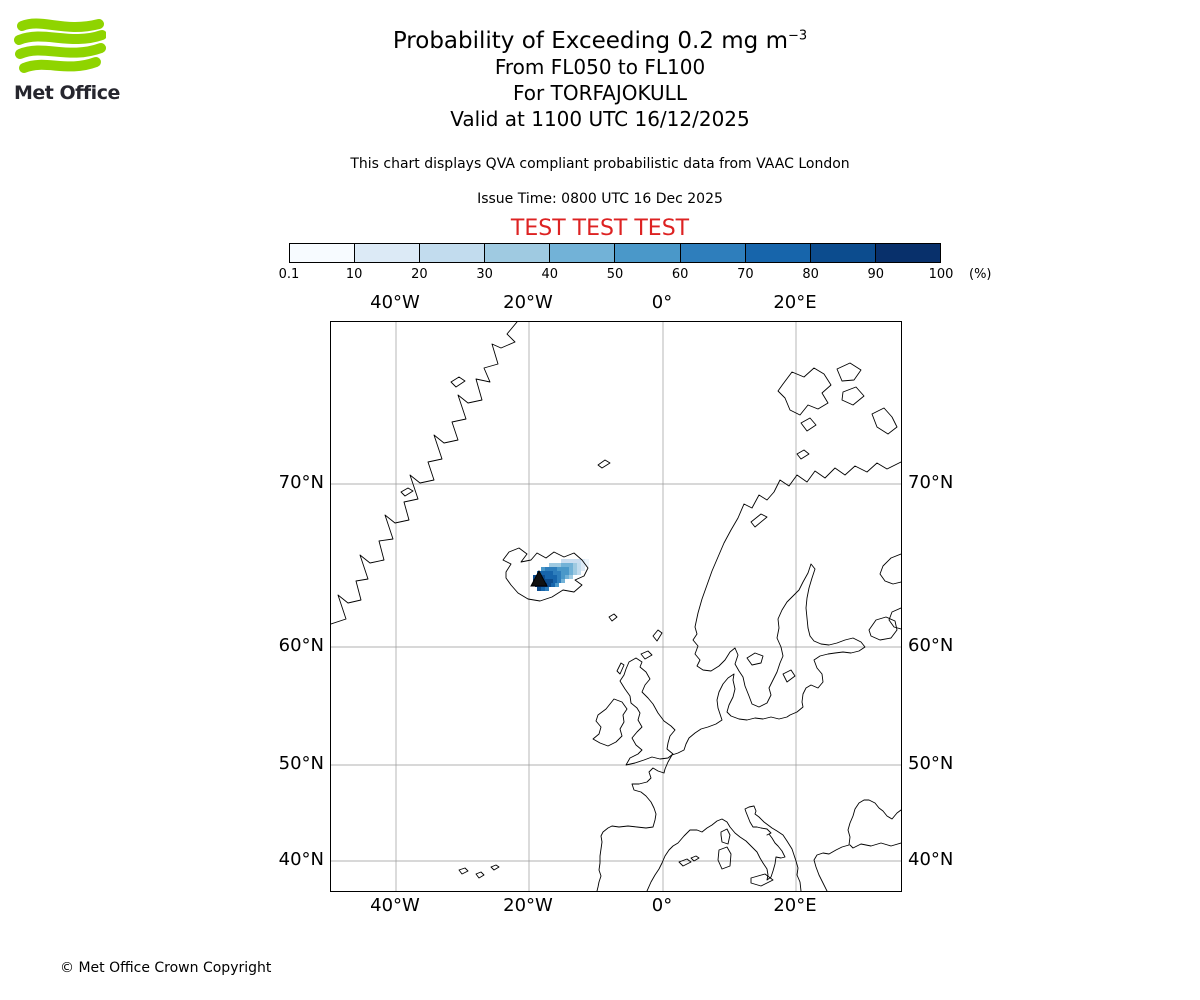 Image resolution: width=1200 pixels, height=1000 pixels. What do you see at coordinates (600, 93) in the screenshot?
I see `volcano-name-line: For TORFAJOKULL` at bounding box center [600, 93].